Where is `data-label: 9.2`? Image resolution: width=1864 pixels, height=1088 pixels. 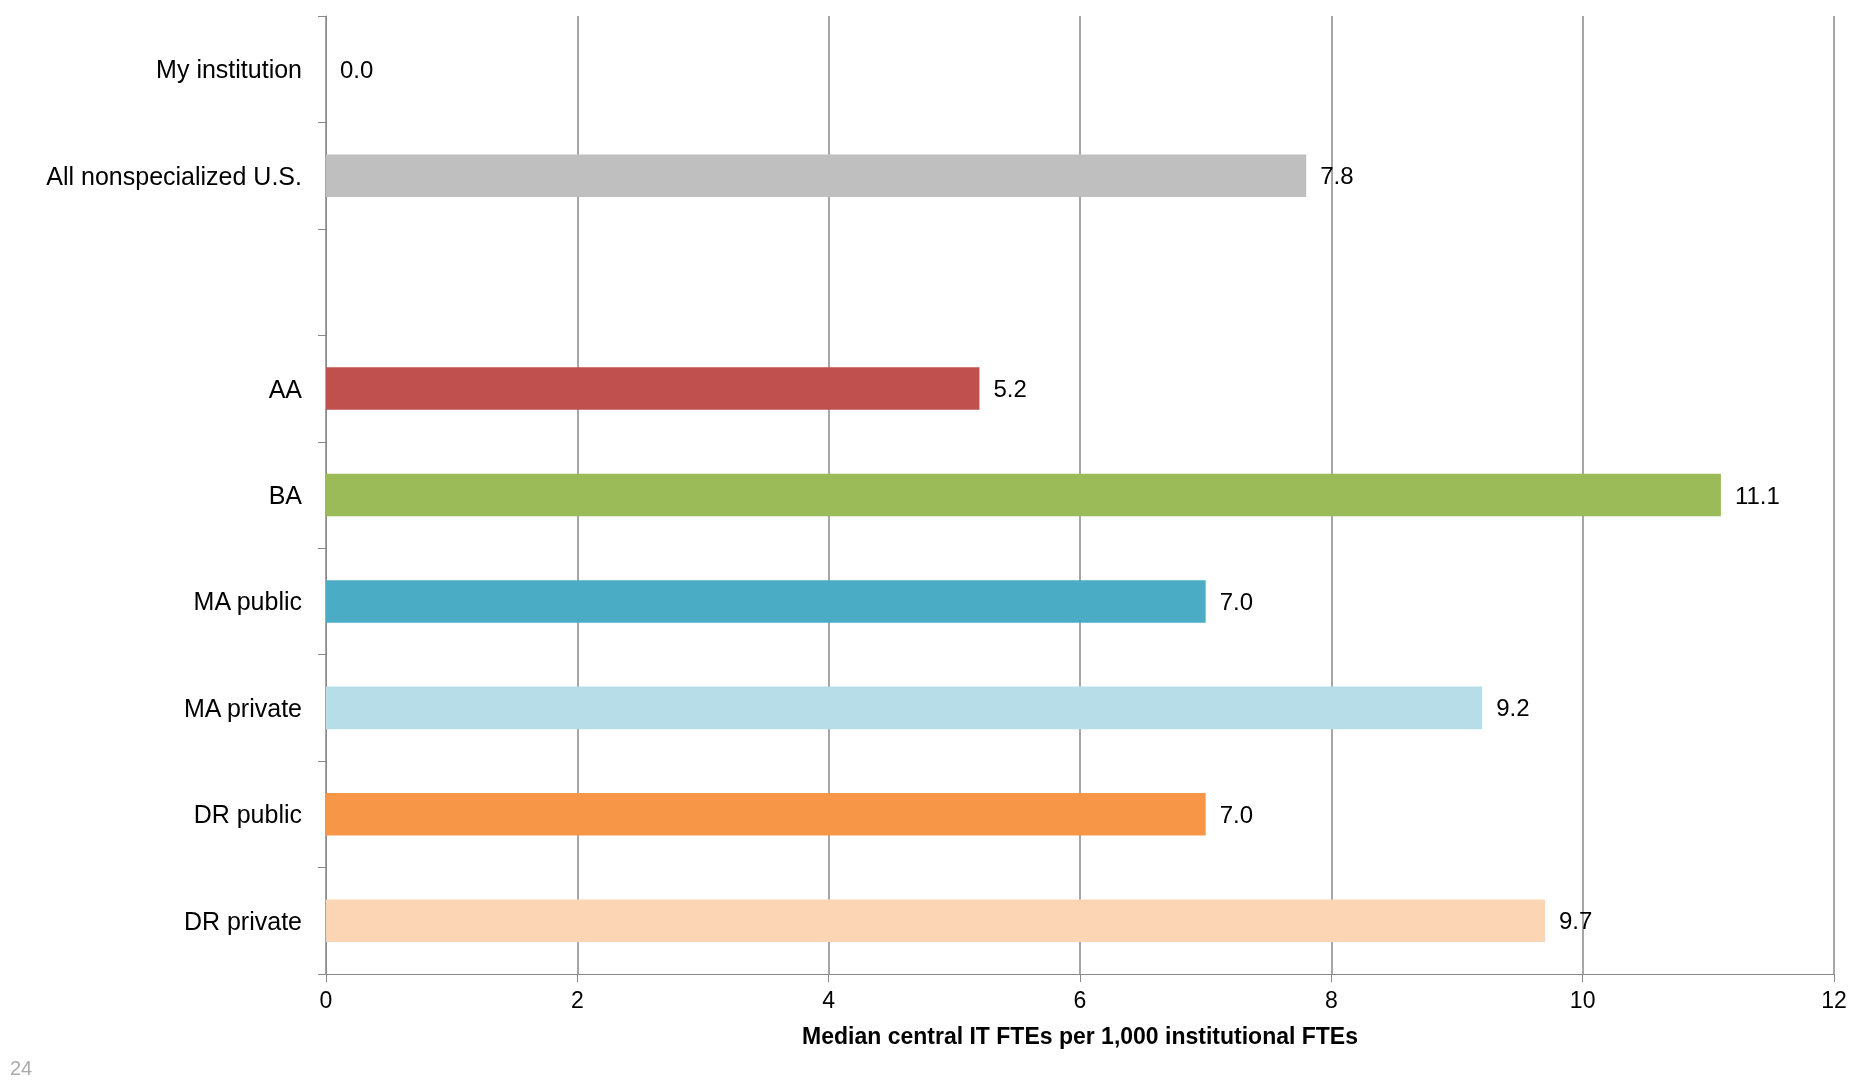 data-label: 9.2 is located at coordinates (1513, 708).